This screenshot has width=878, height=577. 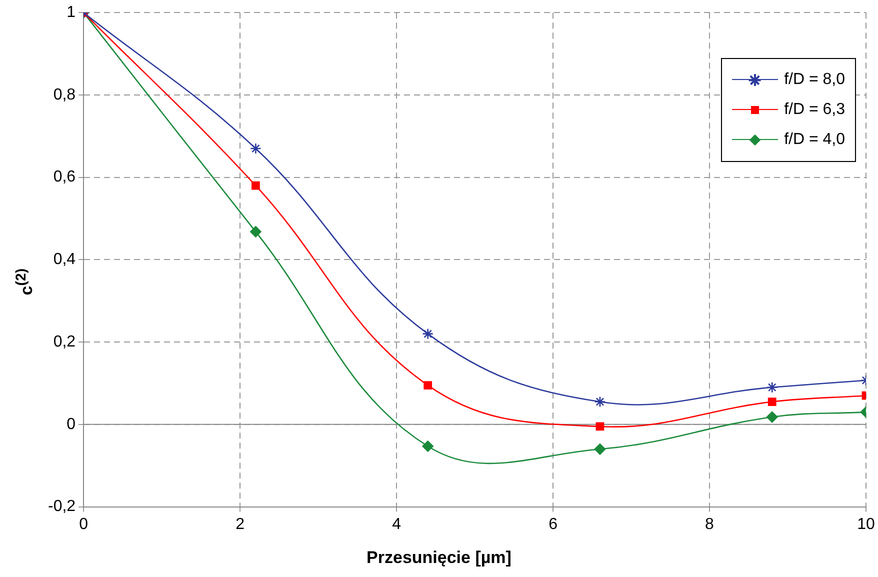 What do you see at coordinates (64, 95) in the screenshot?
I see `y-tick-label: 0,8` at bounding box center [64, 95].